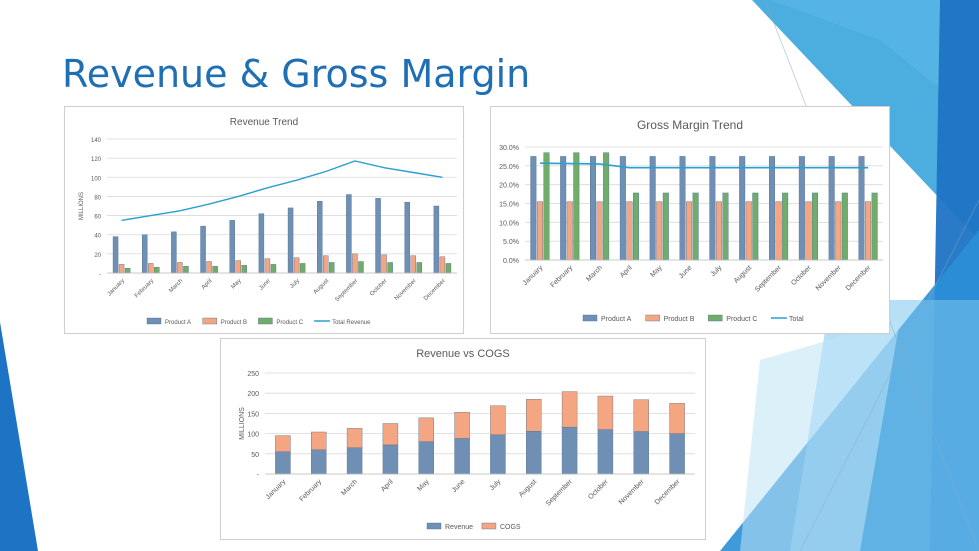 The width and height of the screenshot is (979, 551). I want to click on y-tick-label: 10.0%, so click(509, 223).